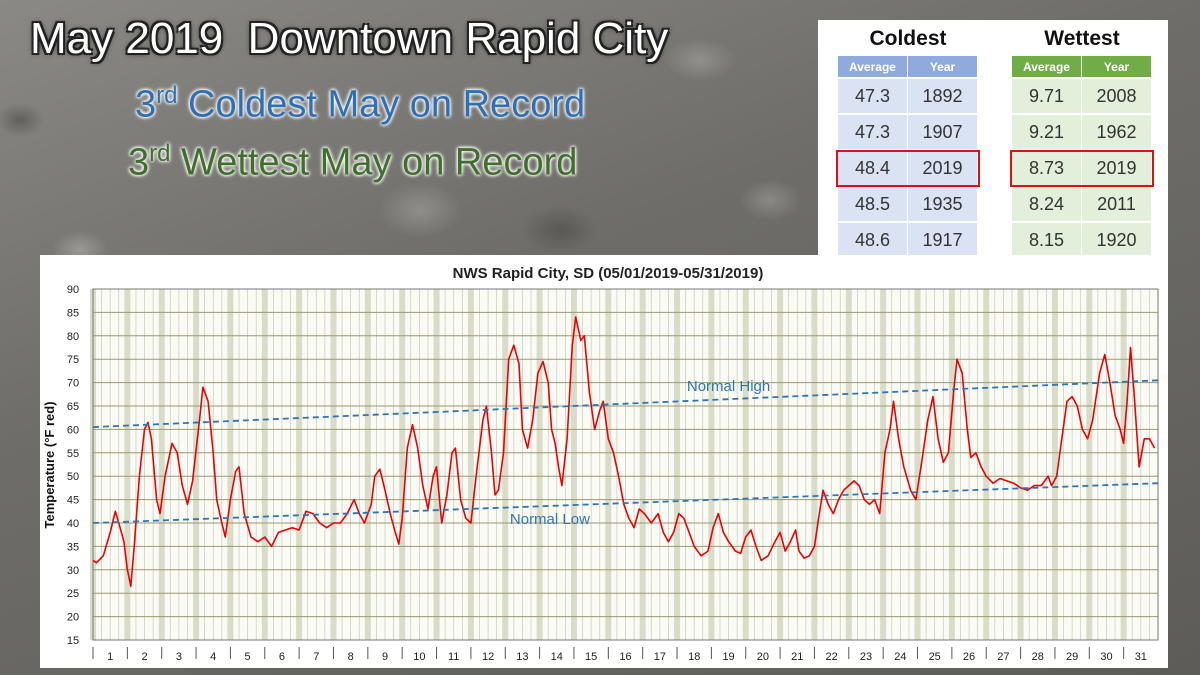 The height and width of the screenshot is (675, 1200). I want to click on x-tick-label: 1, so click(110, 657).